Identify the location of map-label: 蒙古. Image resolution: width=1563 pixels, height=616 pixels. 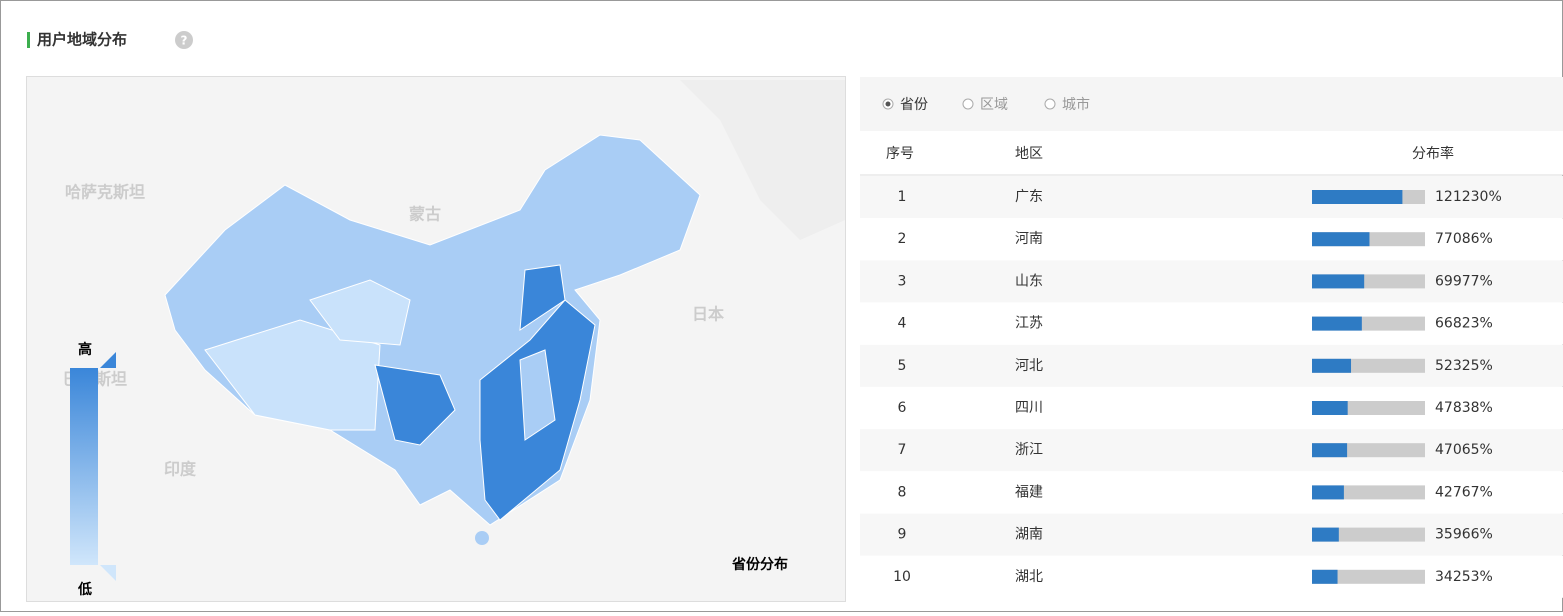
(425, 214).